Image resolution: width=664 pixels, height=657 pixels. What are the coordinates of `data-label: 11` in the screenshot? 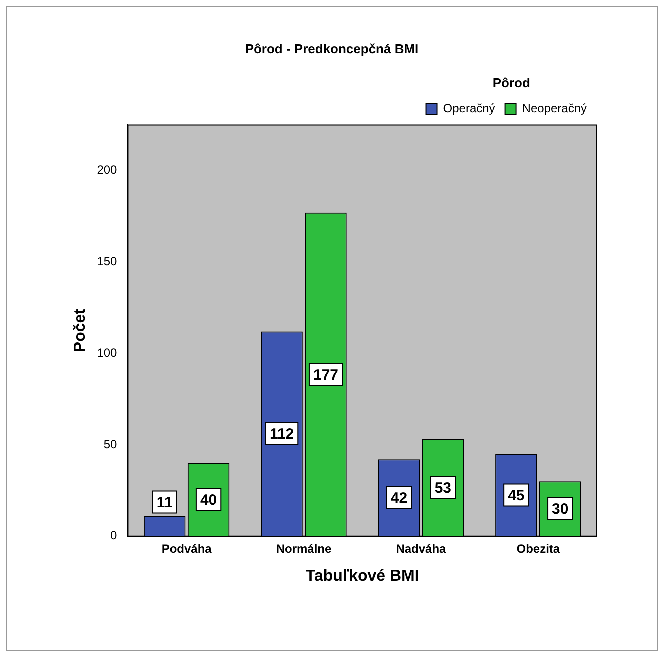 It's located at (164, 503).